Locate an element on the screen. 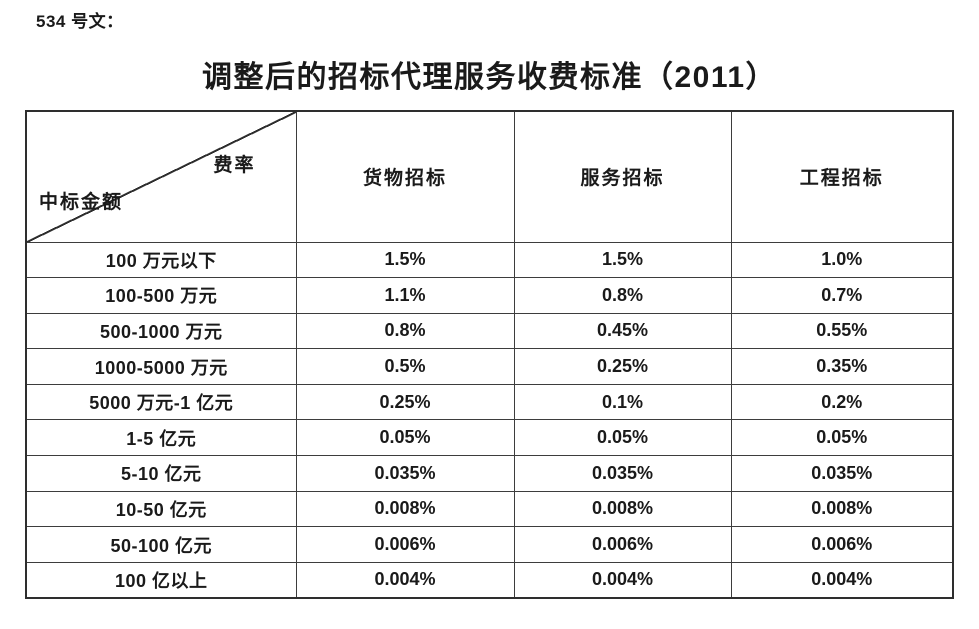 Image resolution: width=979 pixels, height=629 pixels. row-label: 10-50 亿元 is located at coordinates (161, 509).